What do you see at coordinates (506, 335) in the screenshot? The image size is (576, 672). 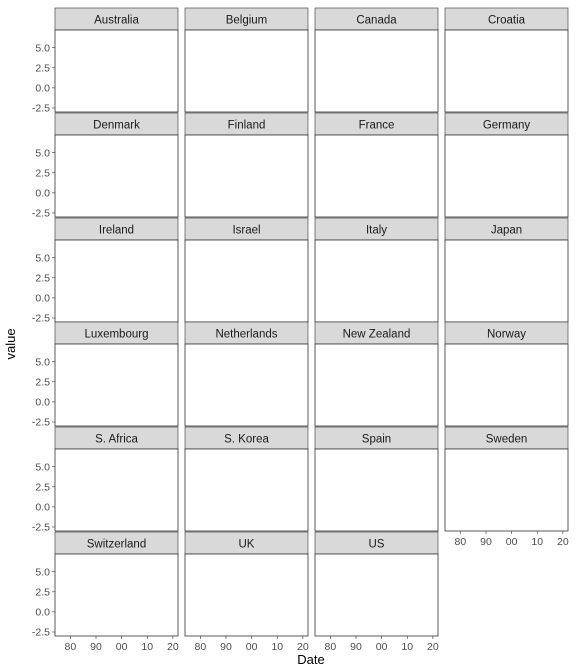 I see `facet-title: Norway` at bounding box center [506, 335].